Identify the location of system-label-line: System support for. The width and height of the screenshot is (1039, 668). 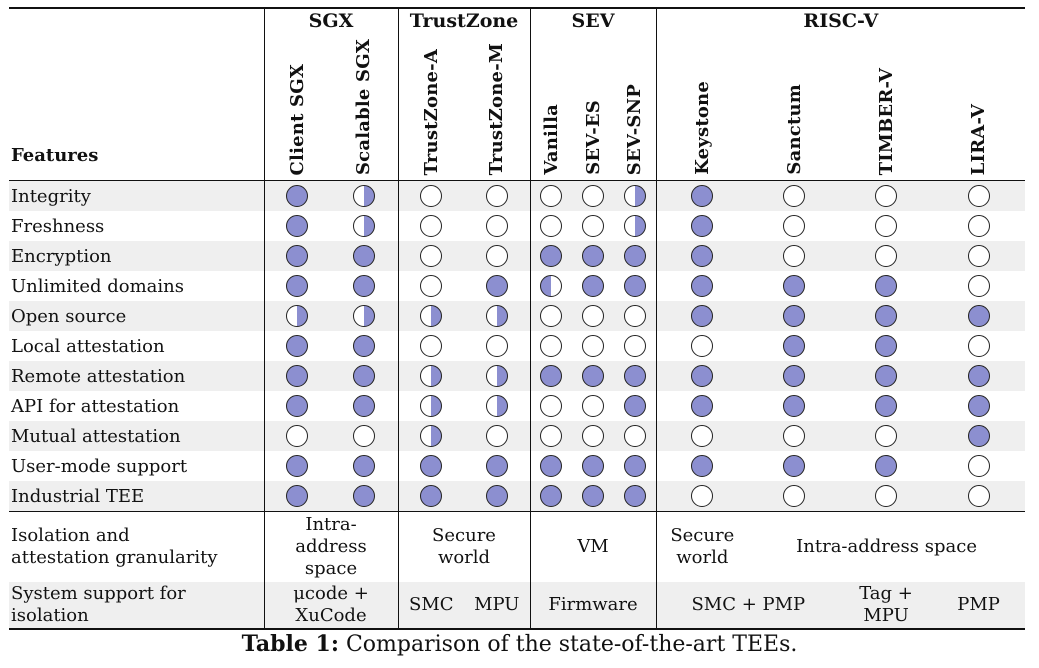
(98, 594).